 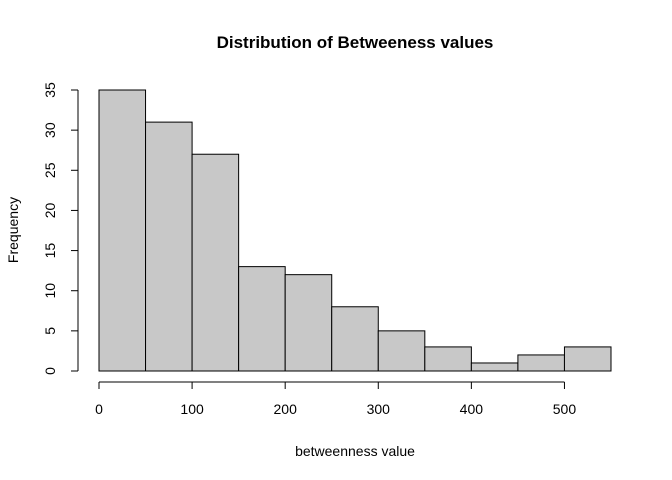 What do you see at coordinates (355, 42) in the screenshot?
I see `chart-title: Distribution of Betweeness values` at bounding box center [355, 42].